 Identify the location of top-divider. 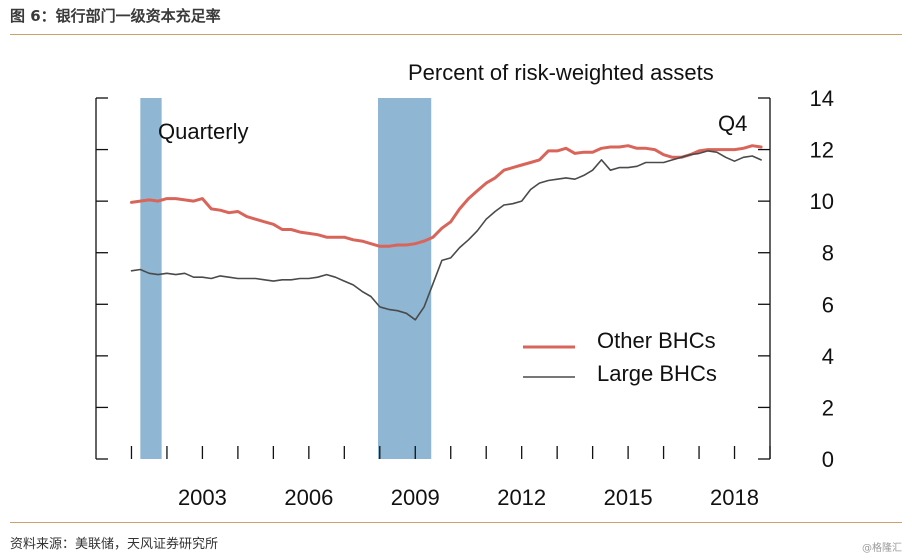
(456, 34).